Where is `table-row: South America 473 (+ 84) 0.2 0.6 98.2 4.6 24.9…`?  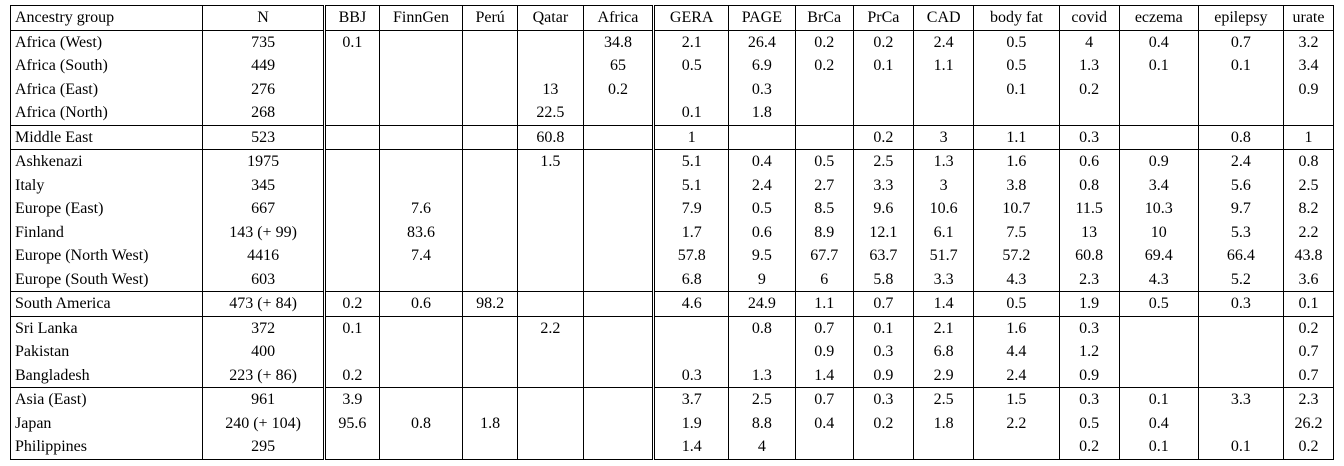 table-row: South America 473 (+ 84) 0.2 0.6 98.2 4.6 24.9… is located at coordinates (672, 303).